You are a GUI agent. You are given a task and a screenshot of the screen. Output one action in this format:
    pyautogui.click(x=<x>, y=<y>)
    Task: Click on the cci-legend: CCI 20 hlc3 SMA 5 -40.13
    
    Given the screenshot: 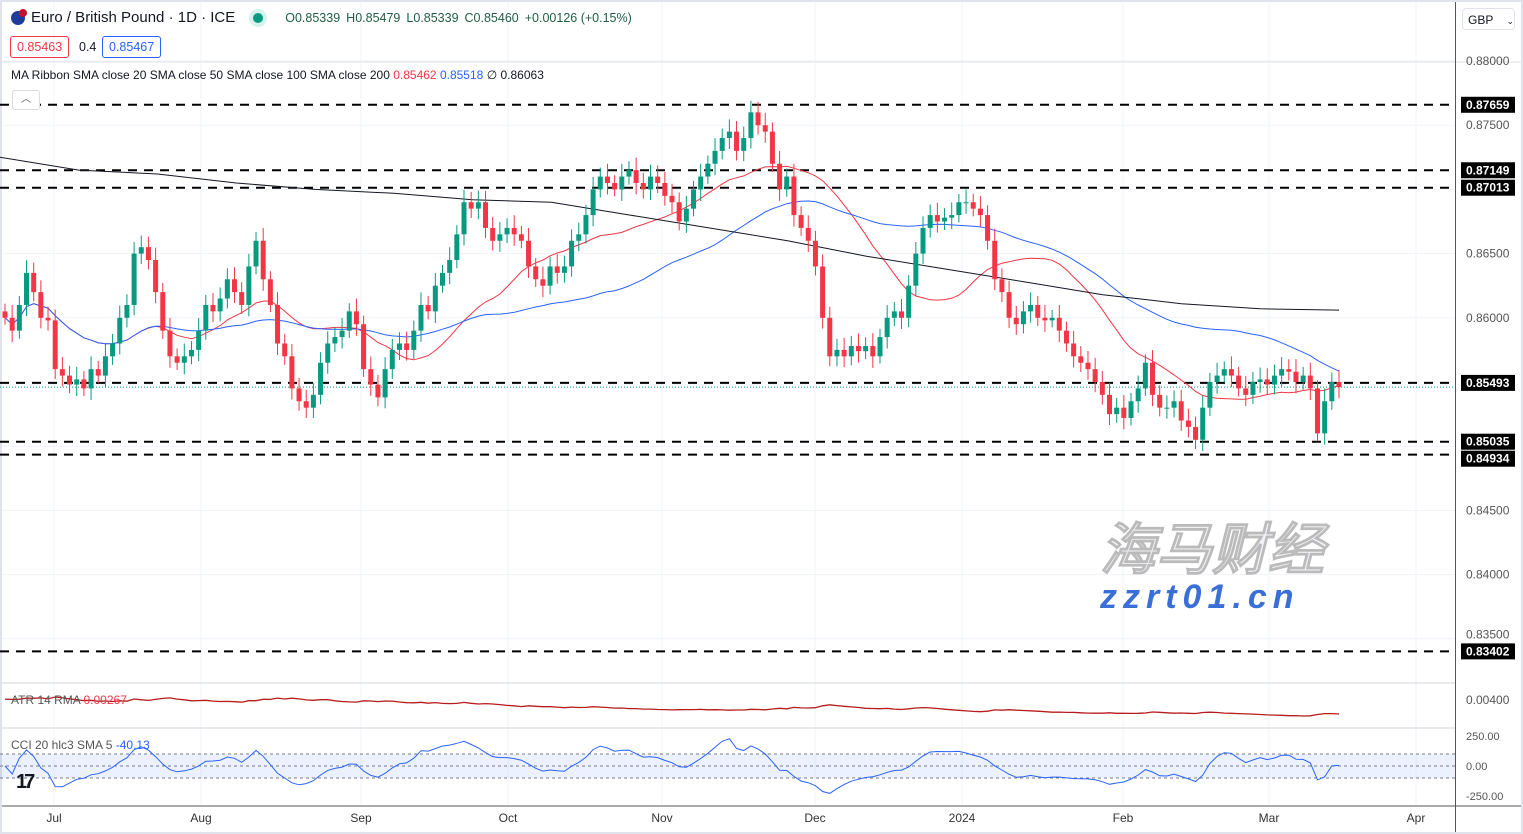 What is the action you would take?
    pyautogui.click(x=80, y=745)
    